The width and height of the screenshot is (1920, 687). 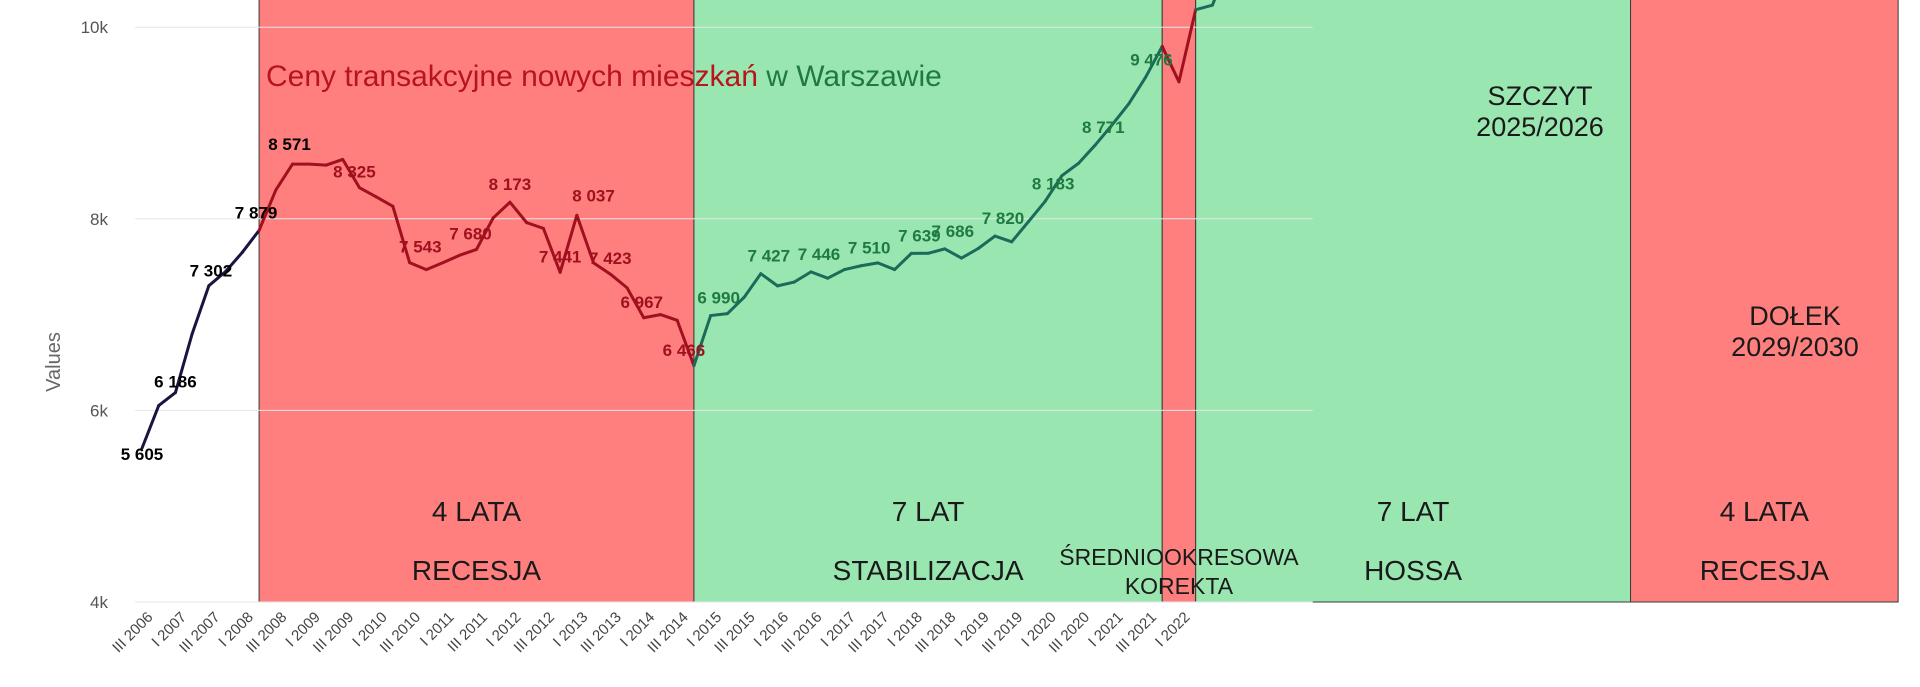 I want to click on y-axis-ticks: 4k6k8k10k12k14k, so click(x=95, y=315).